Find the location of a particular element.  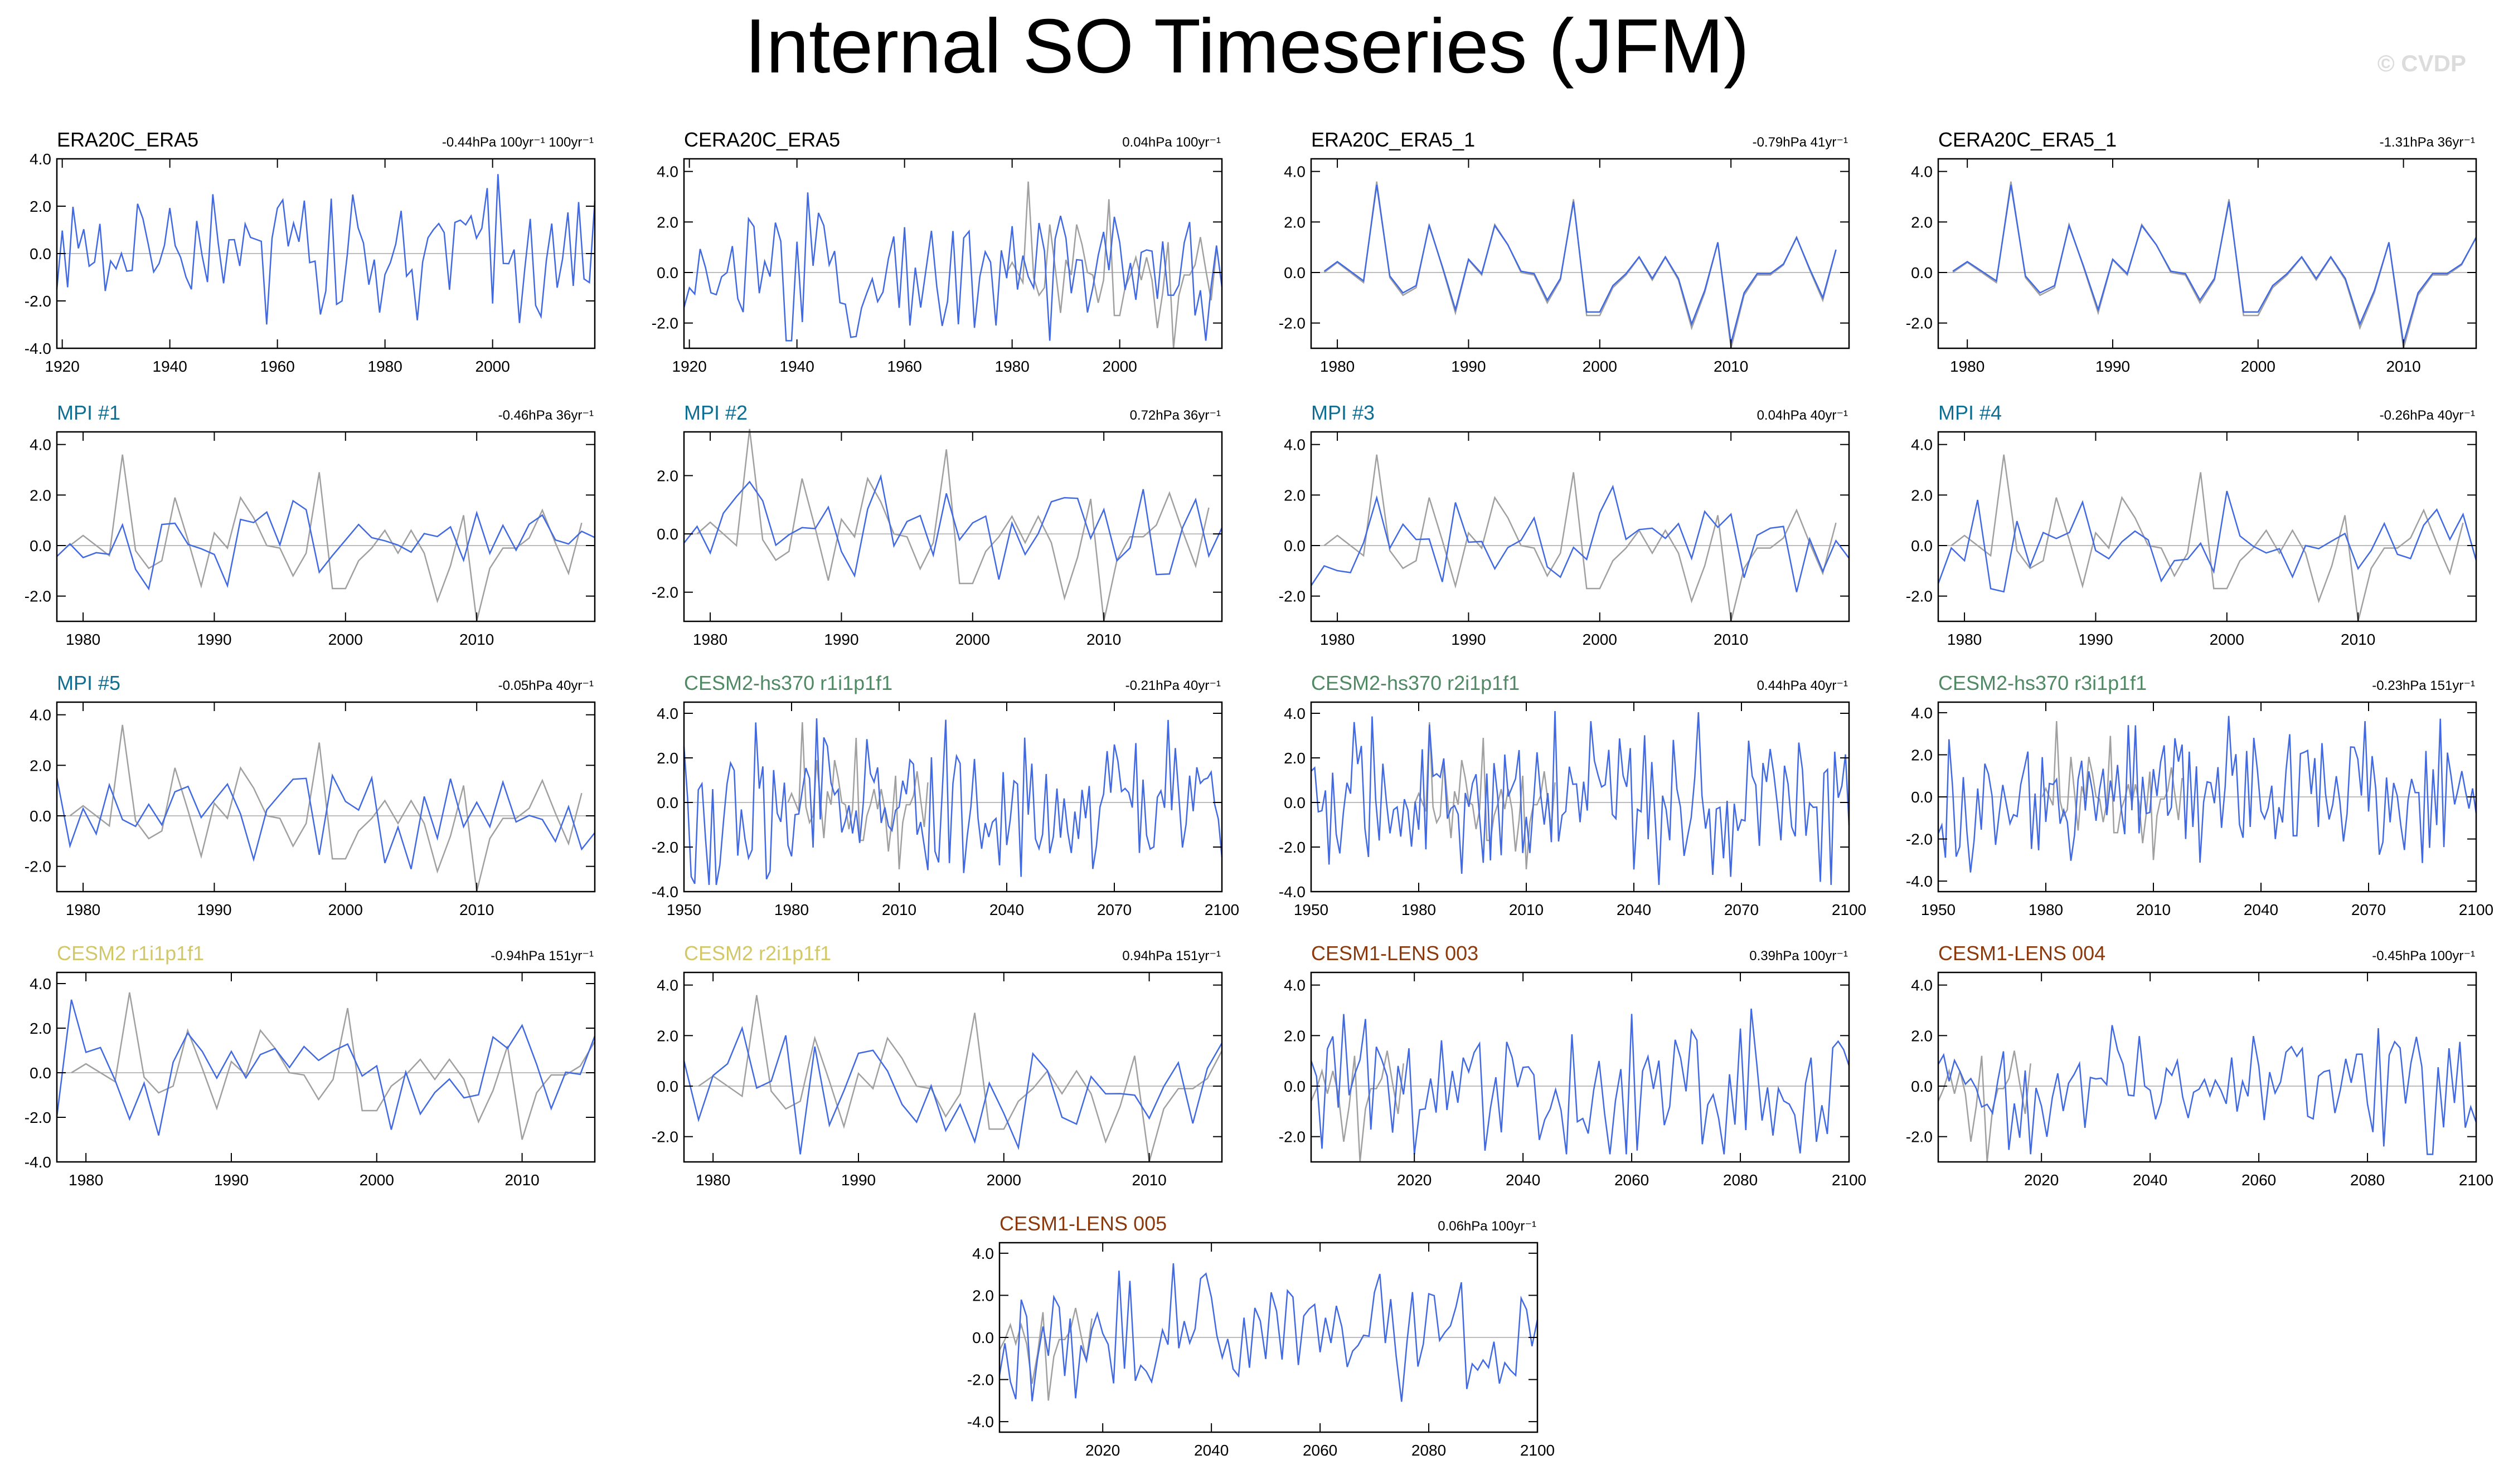

panel-title: MPI #3 is located at coordinates (1343, 412).